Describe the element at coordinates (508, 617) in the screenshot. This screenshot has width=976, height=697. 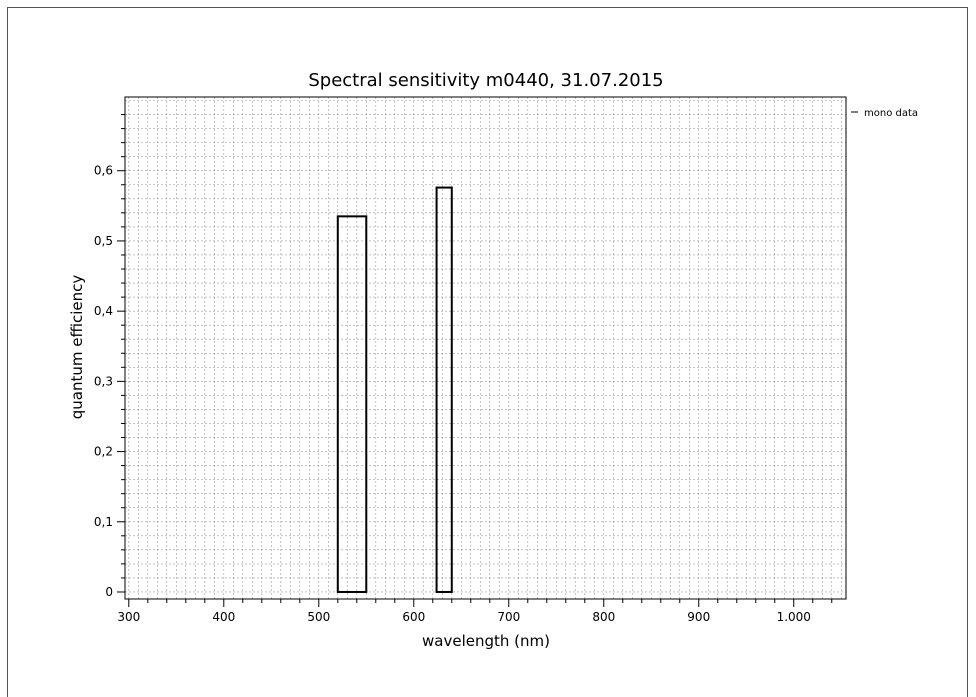
I see `x-tick-label: 700` at that location.